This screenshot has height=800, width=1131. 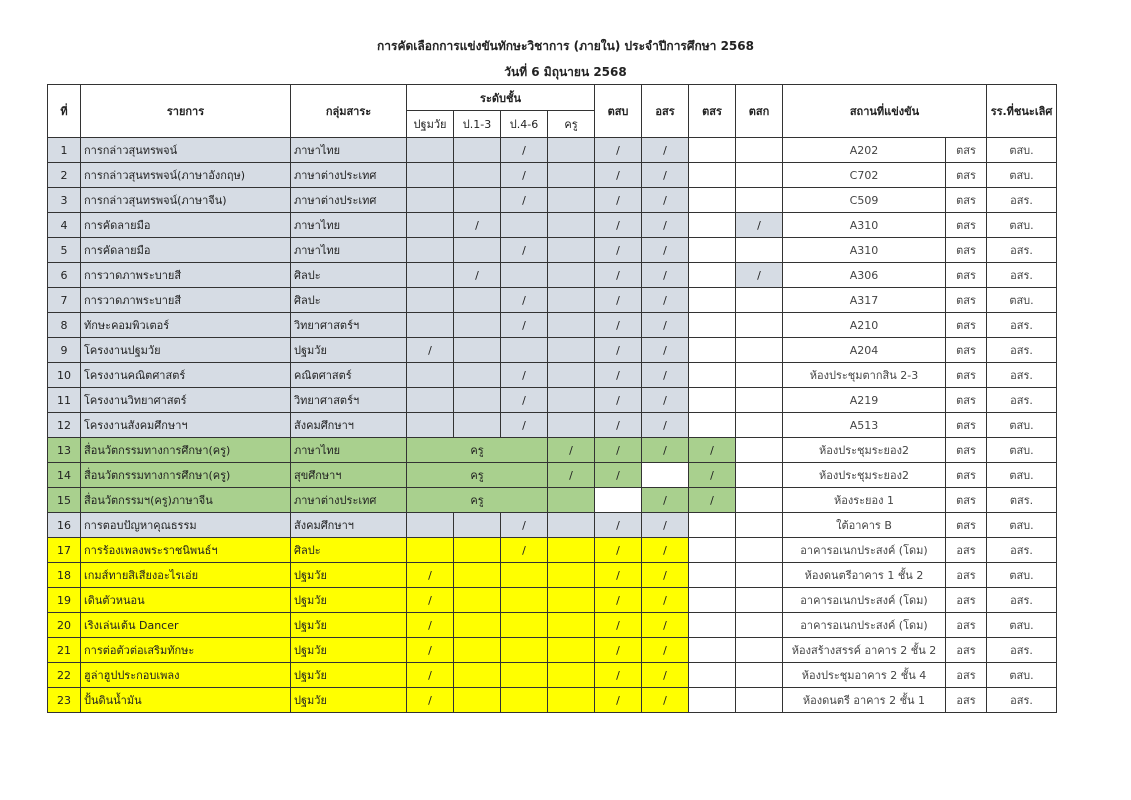 What do you see at coordinates (864, 650) in the screenshot?
I see `venue: ห้องสร้างสรรค์ อาคาร 2 ชั้น 2` at bounding box center [864, 650].